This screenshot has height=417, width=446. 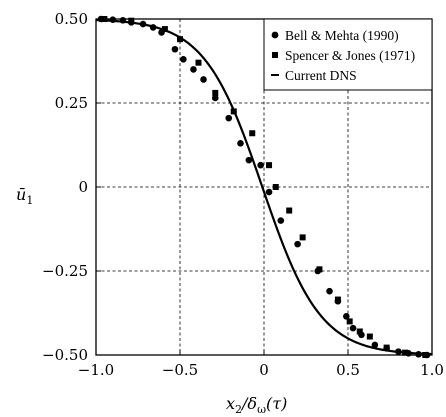 What do you see at coordinates (248, 403) in the screenshot?
I see `x-axis-title-sep: /δ` at bounding box center [248, 403].